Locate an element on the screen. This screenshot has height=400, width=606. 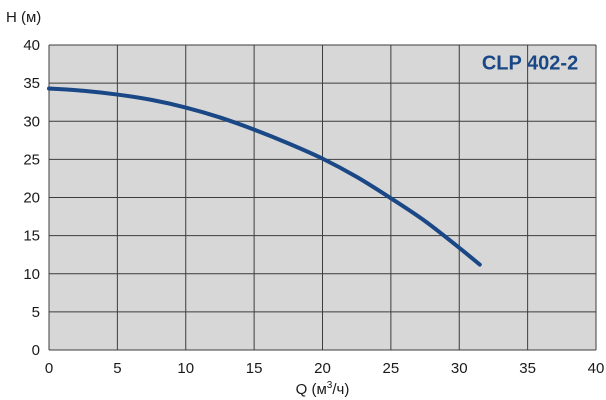
y-tick-label: 35 is located at coordinates (31, 83).